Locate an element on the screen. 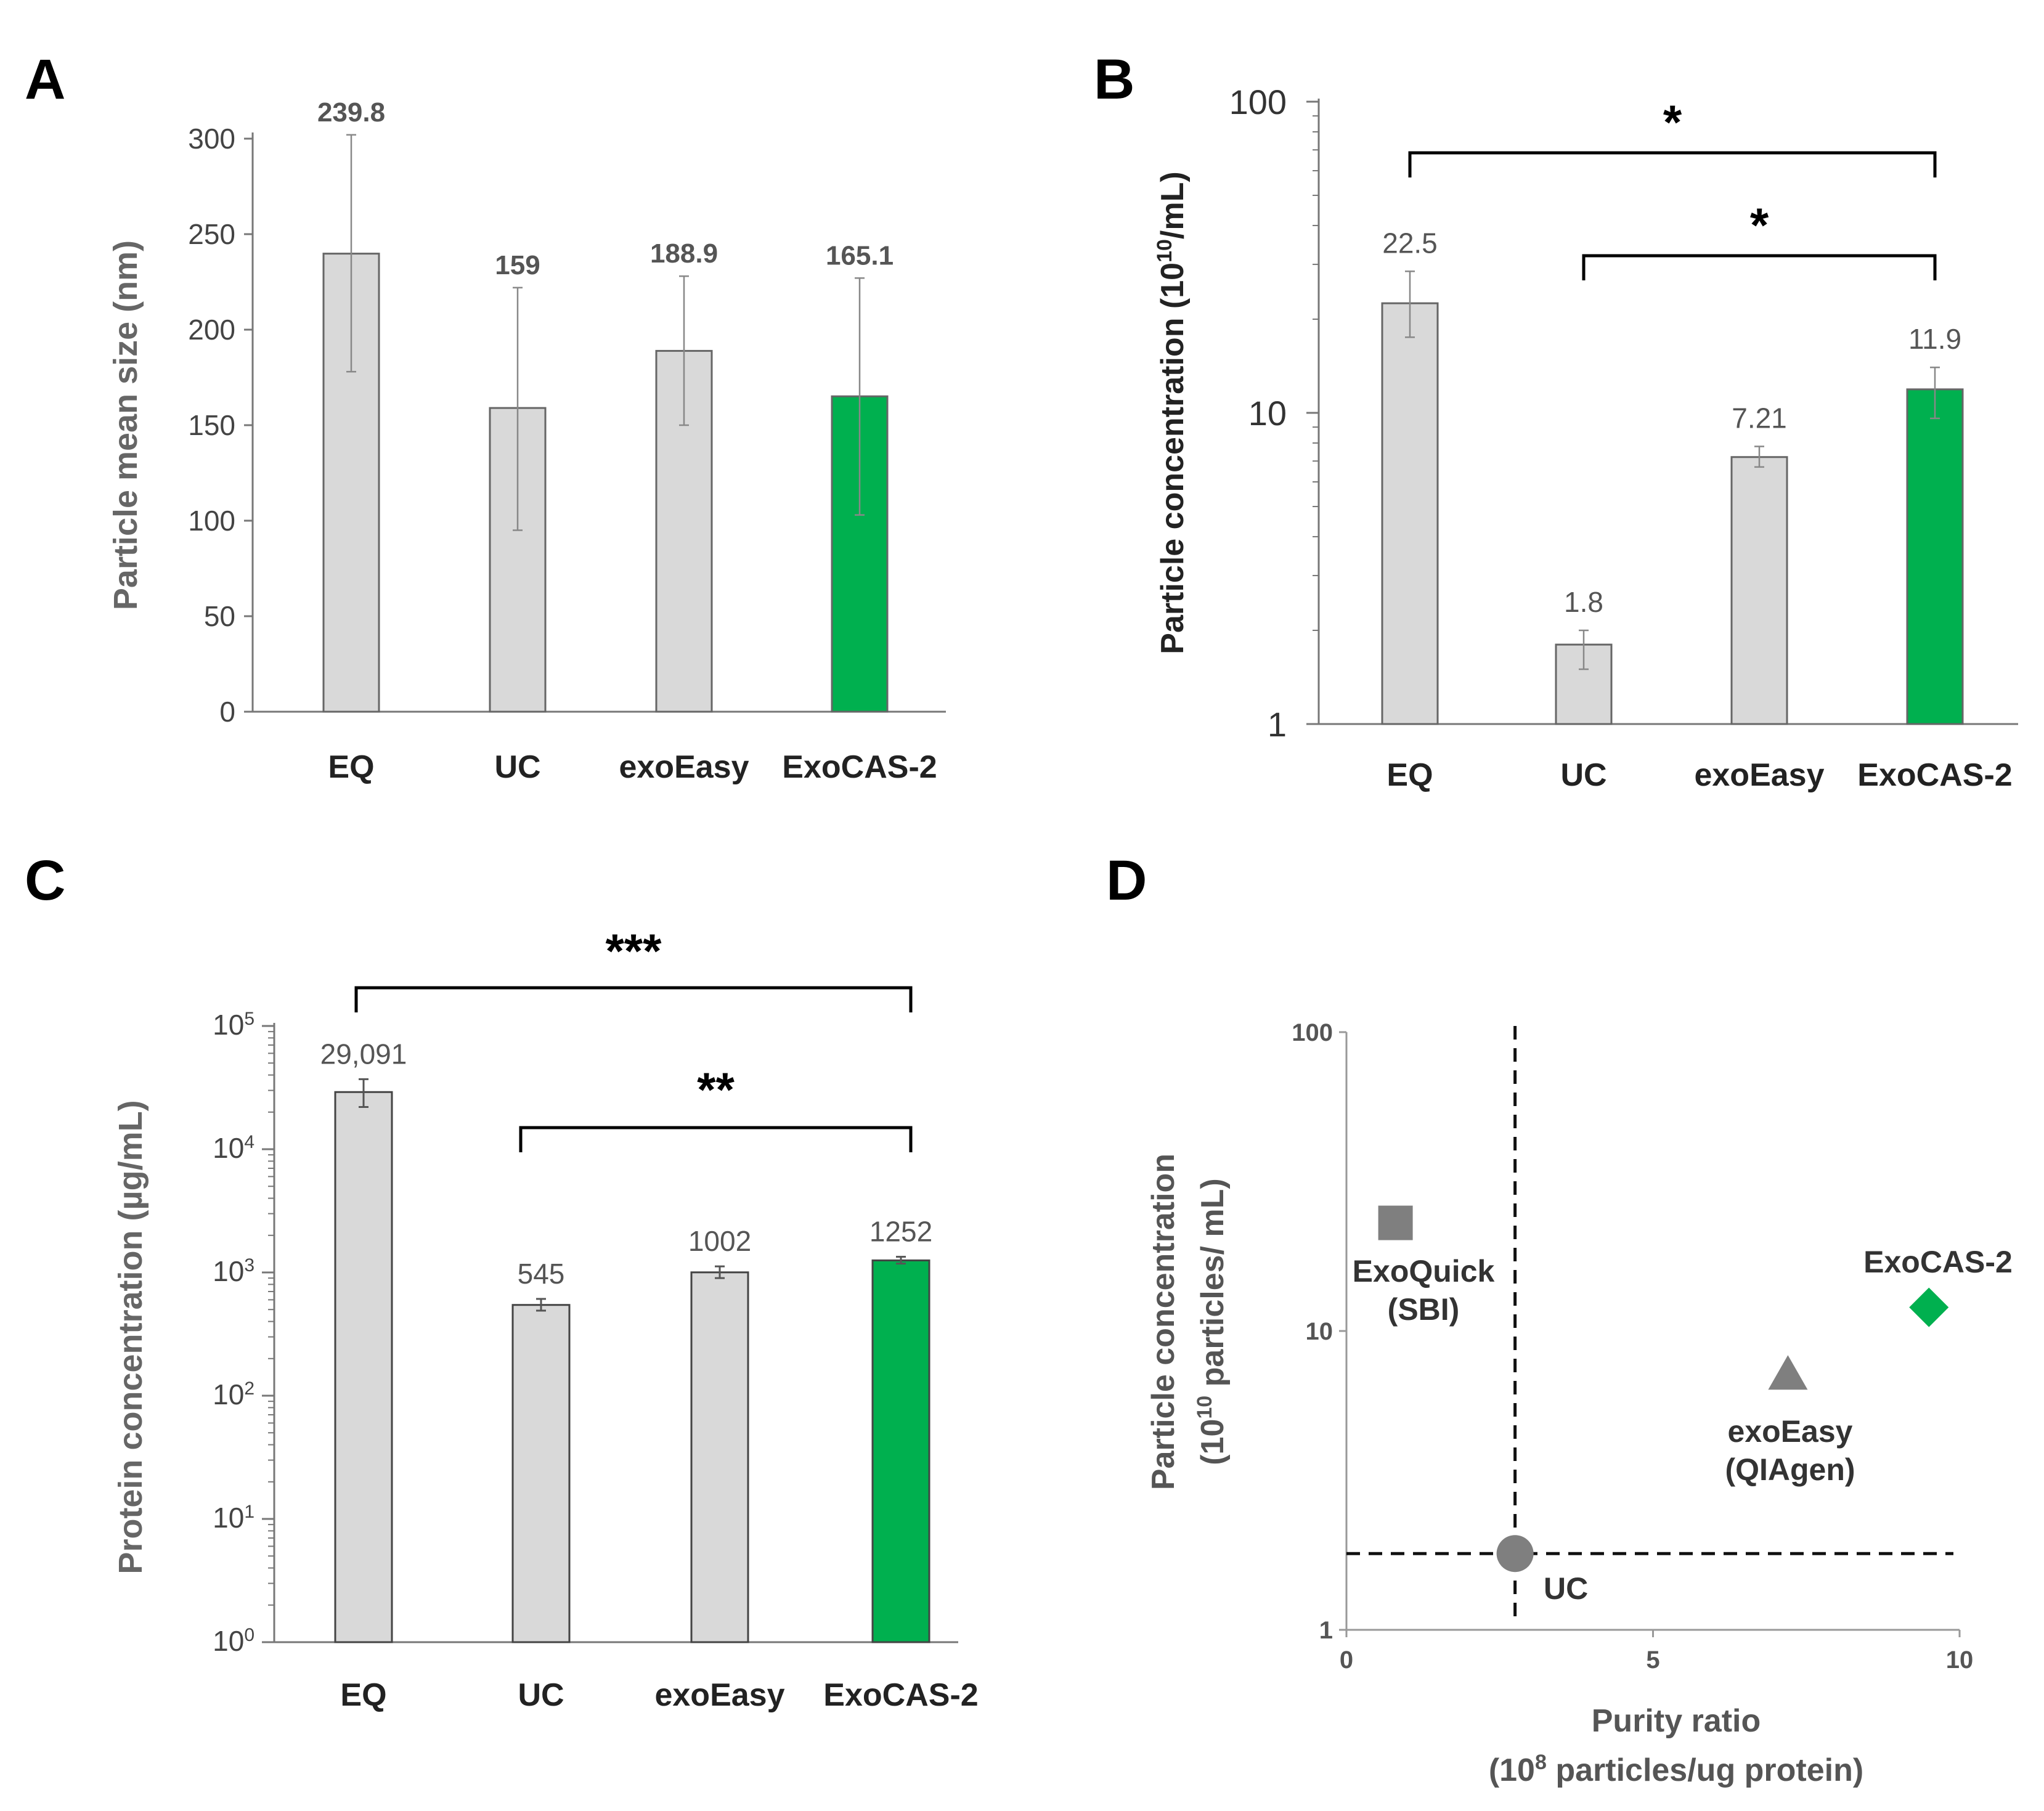  c-data-label: 1252 is located at coordinates (900, 1232).